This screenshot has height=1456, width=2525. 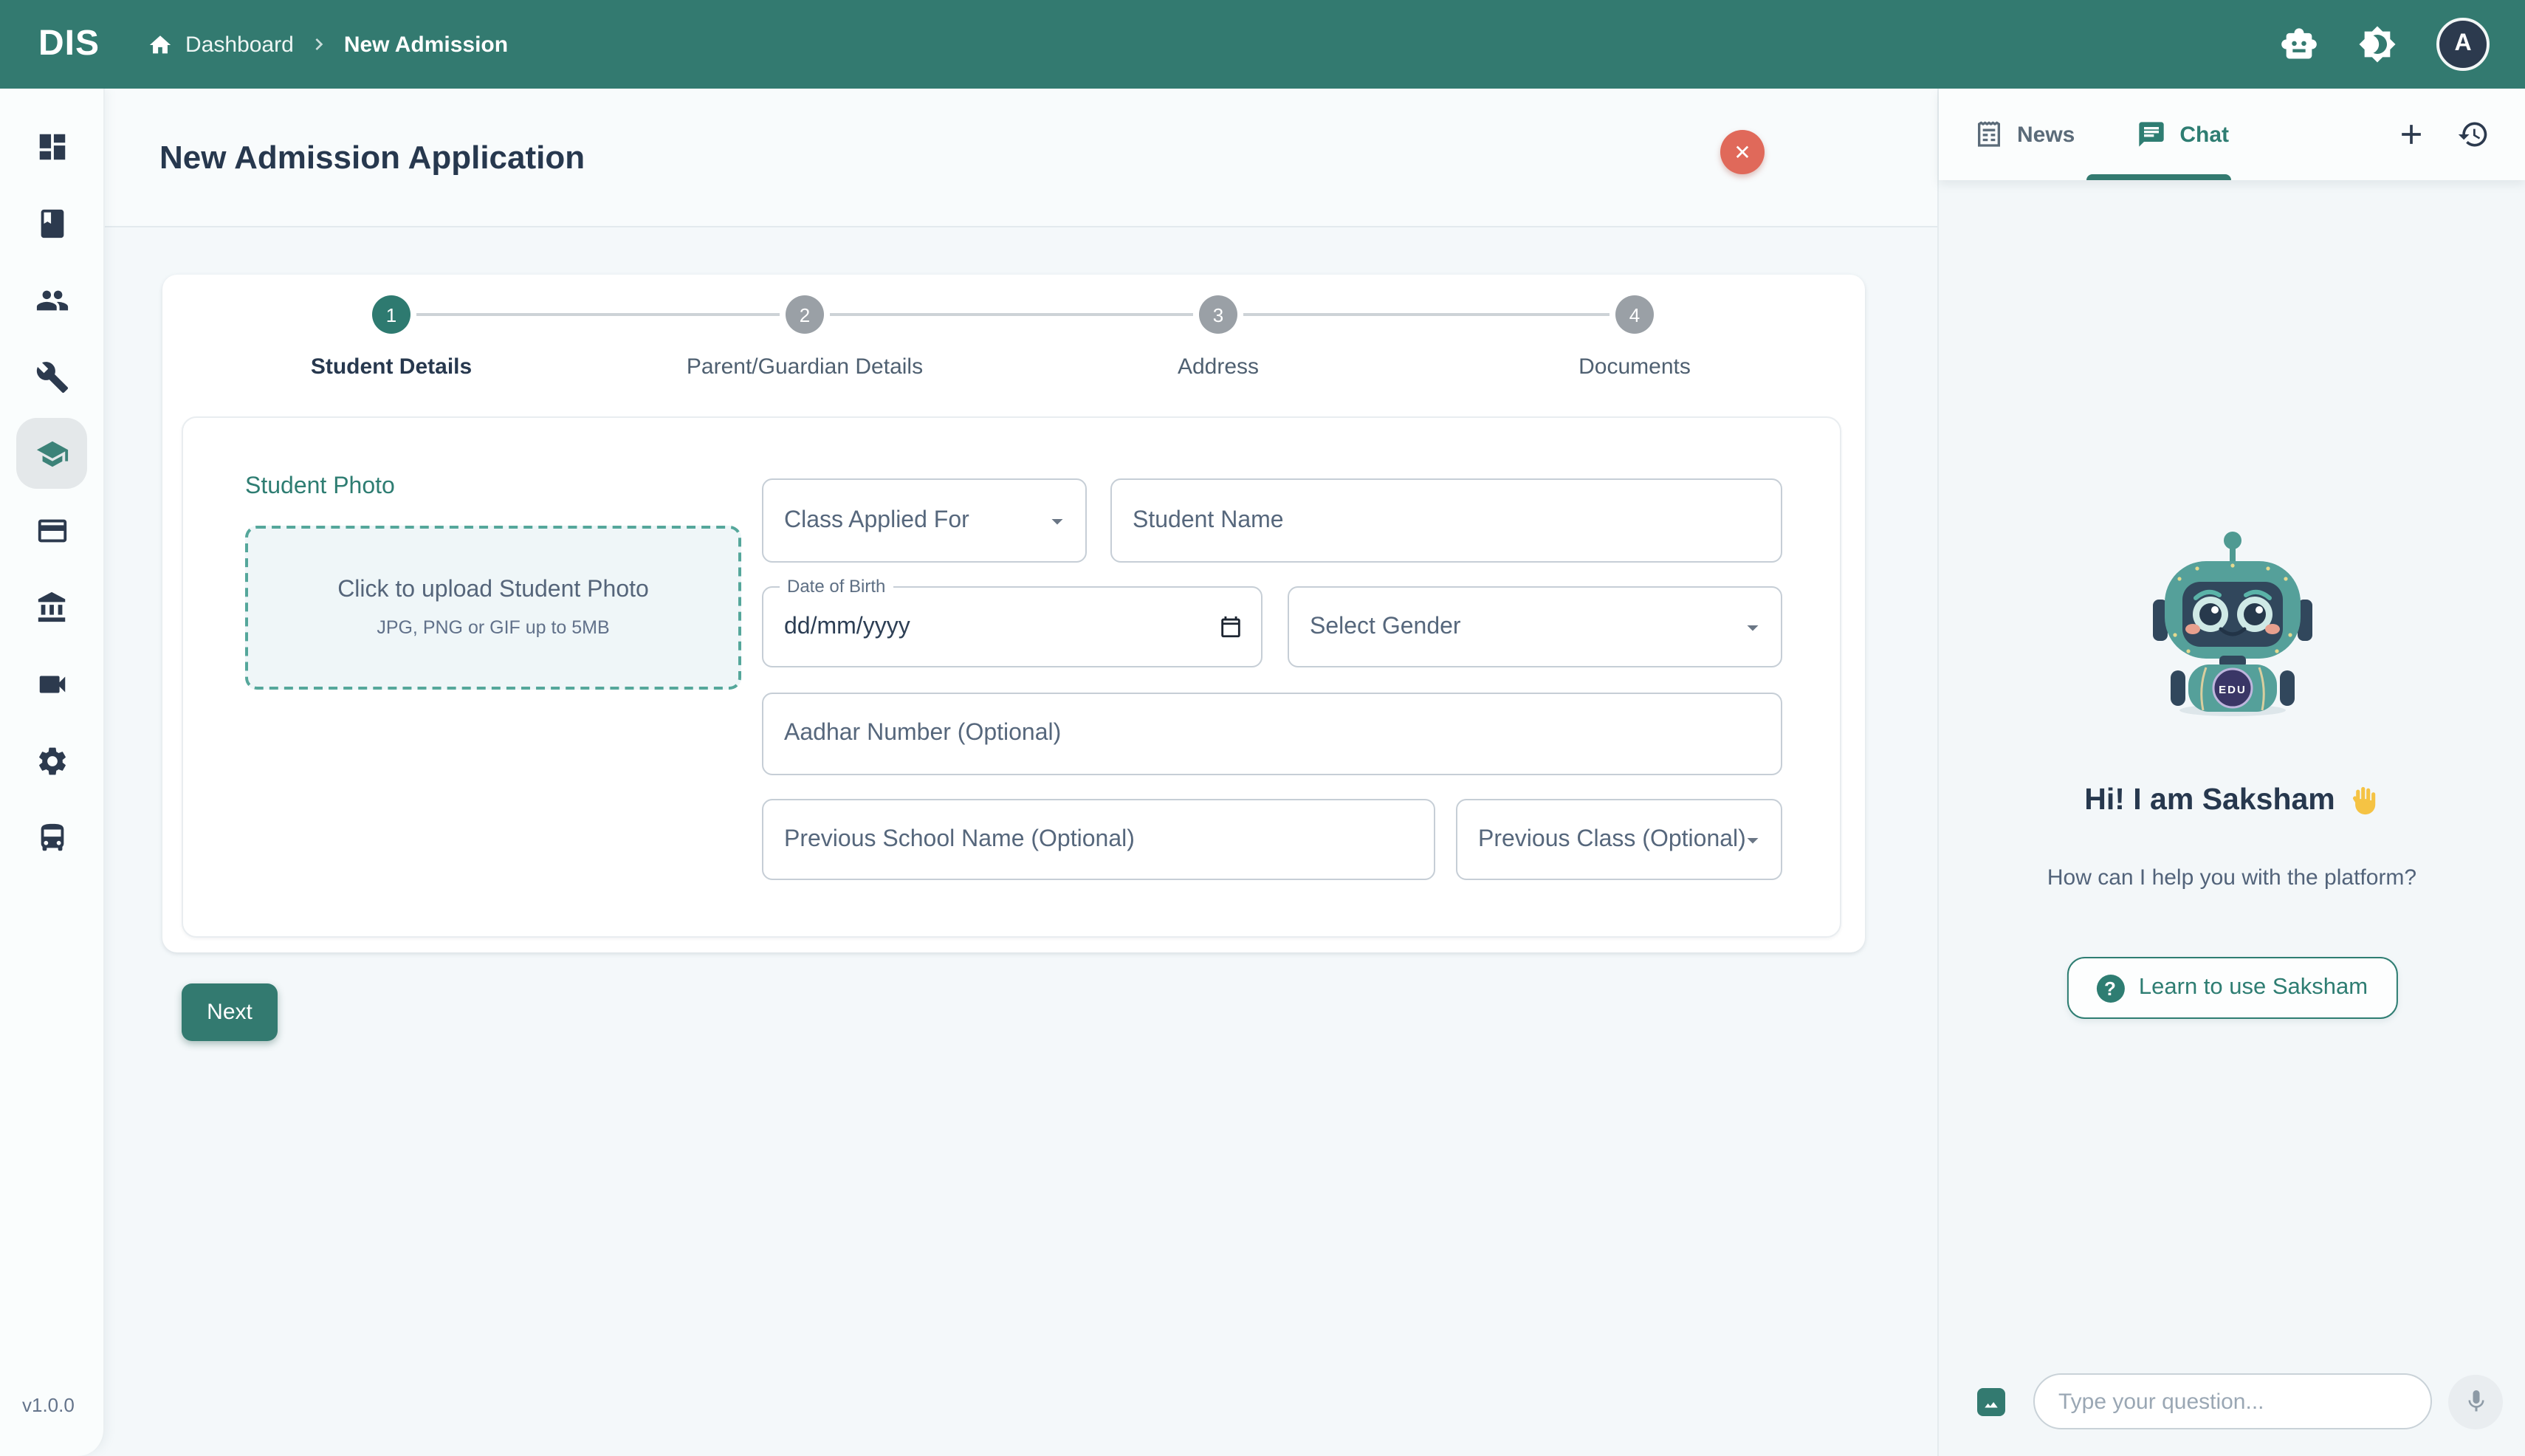 I want to click on topbar-actions: A, so click(x=2385, y=45).